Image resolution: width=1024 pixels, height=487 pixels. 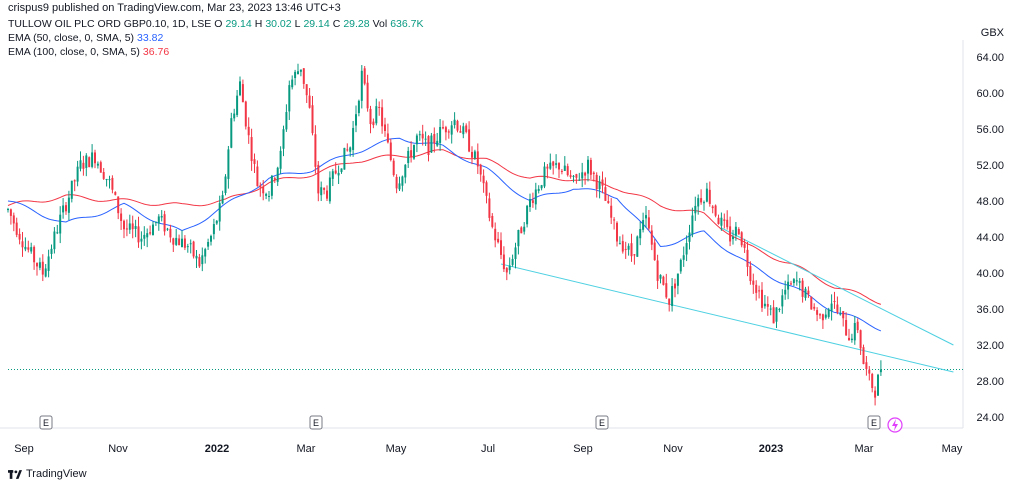 I want to click on footer-brand: TradingView, so click(x=47, y=474).